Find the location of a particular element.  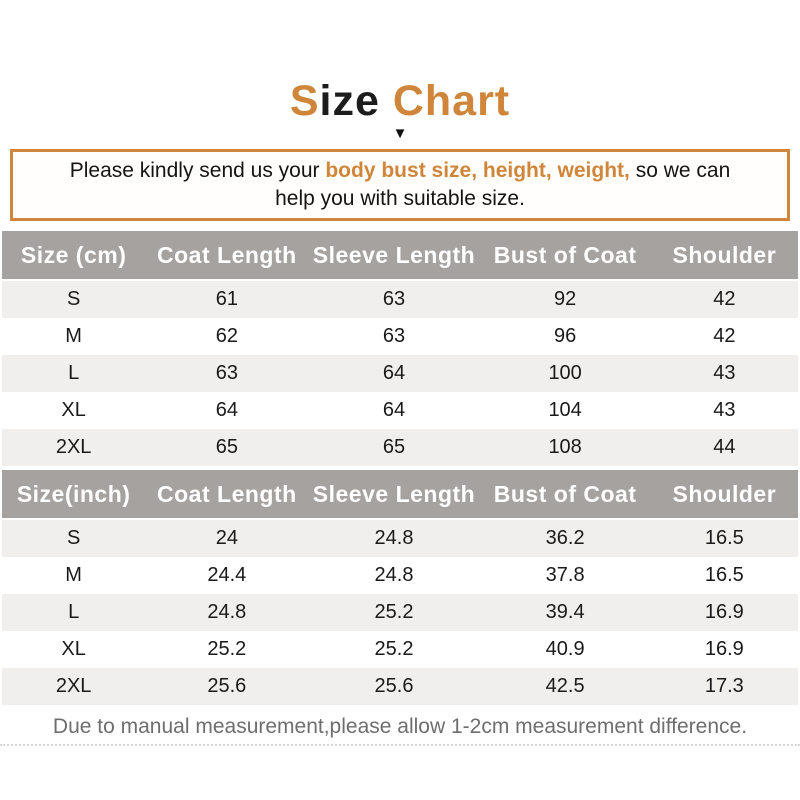

column-header: Size (cm) is located at coordinates (74, 256).